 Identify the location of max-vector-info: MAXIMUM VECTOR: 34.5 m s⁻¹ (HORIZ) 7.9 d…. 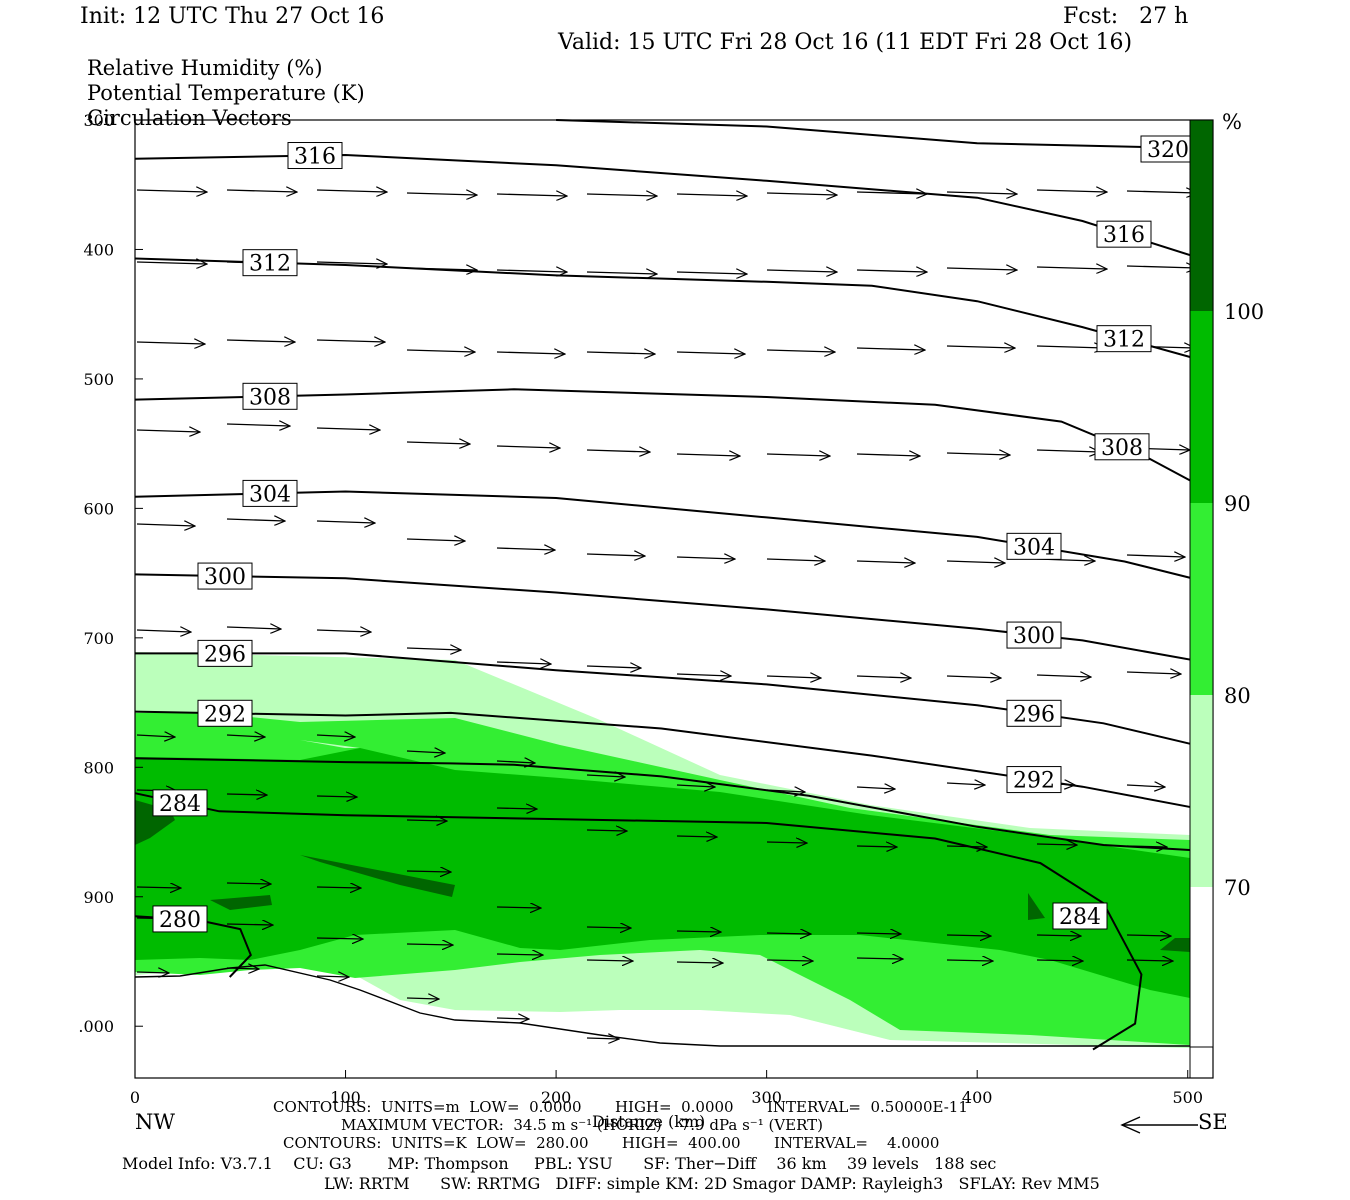
(582, 1125).